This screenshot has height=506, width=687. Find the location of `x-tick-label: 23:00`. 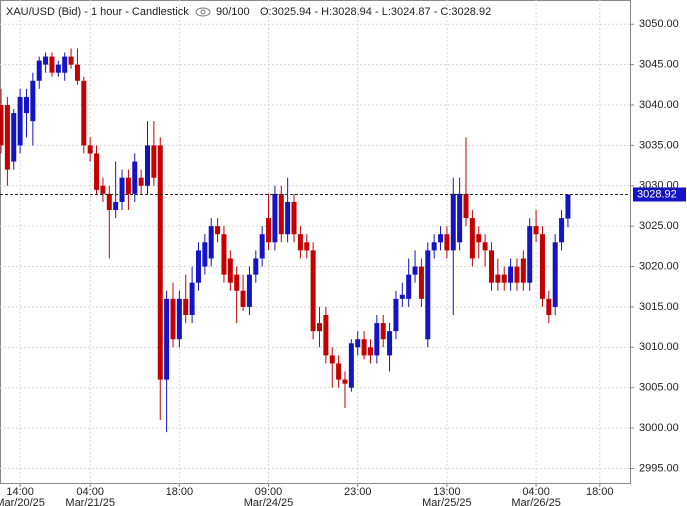

x-tick-label: 23:00 is located at coordinates (358, 492).